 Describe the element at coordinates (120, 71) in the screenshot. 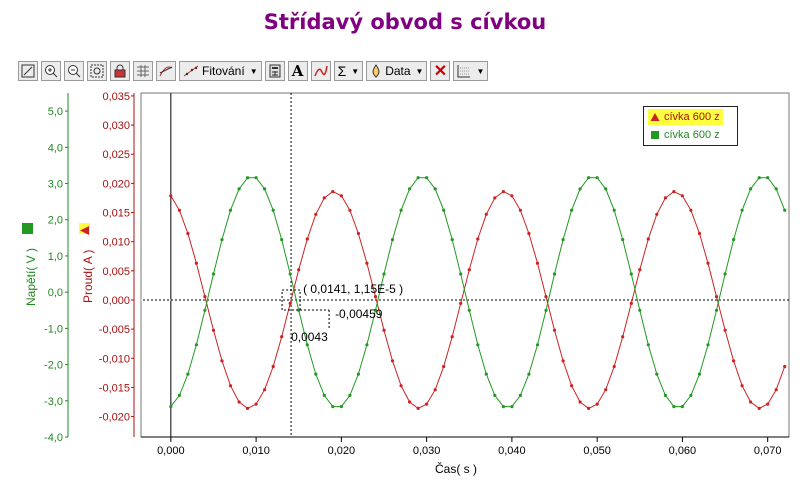

I see `lock-button` at that location.